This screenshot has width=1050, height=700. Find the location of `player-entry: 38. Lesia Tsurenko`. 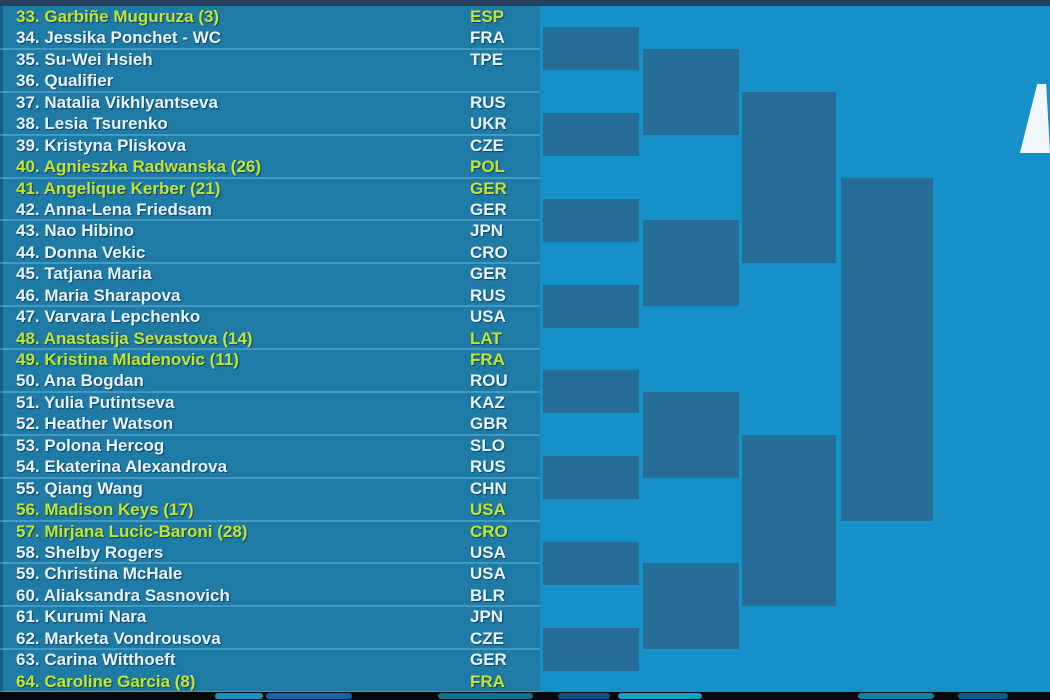

player-entry: 38. Lesia Tsurenko is located at coordinates (92, 124).